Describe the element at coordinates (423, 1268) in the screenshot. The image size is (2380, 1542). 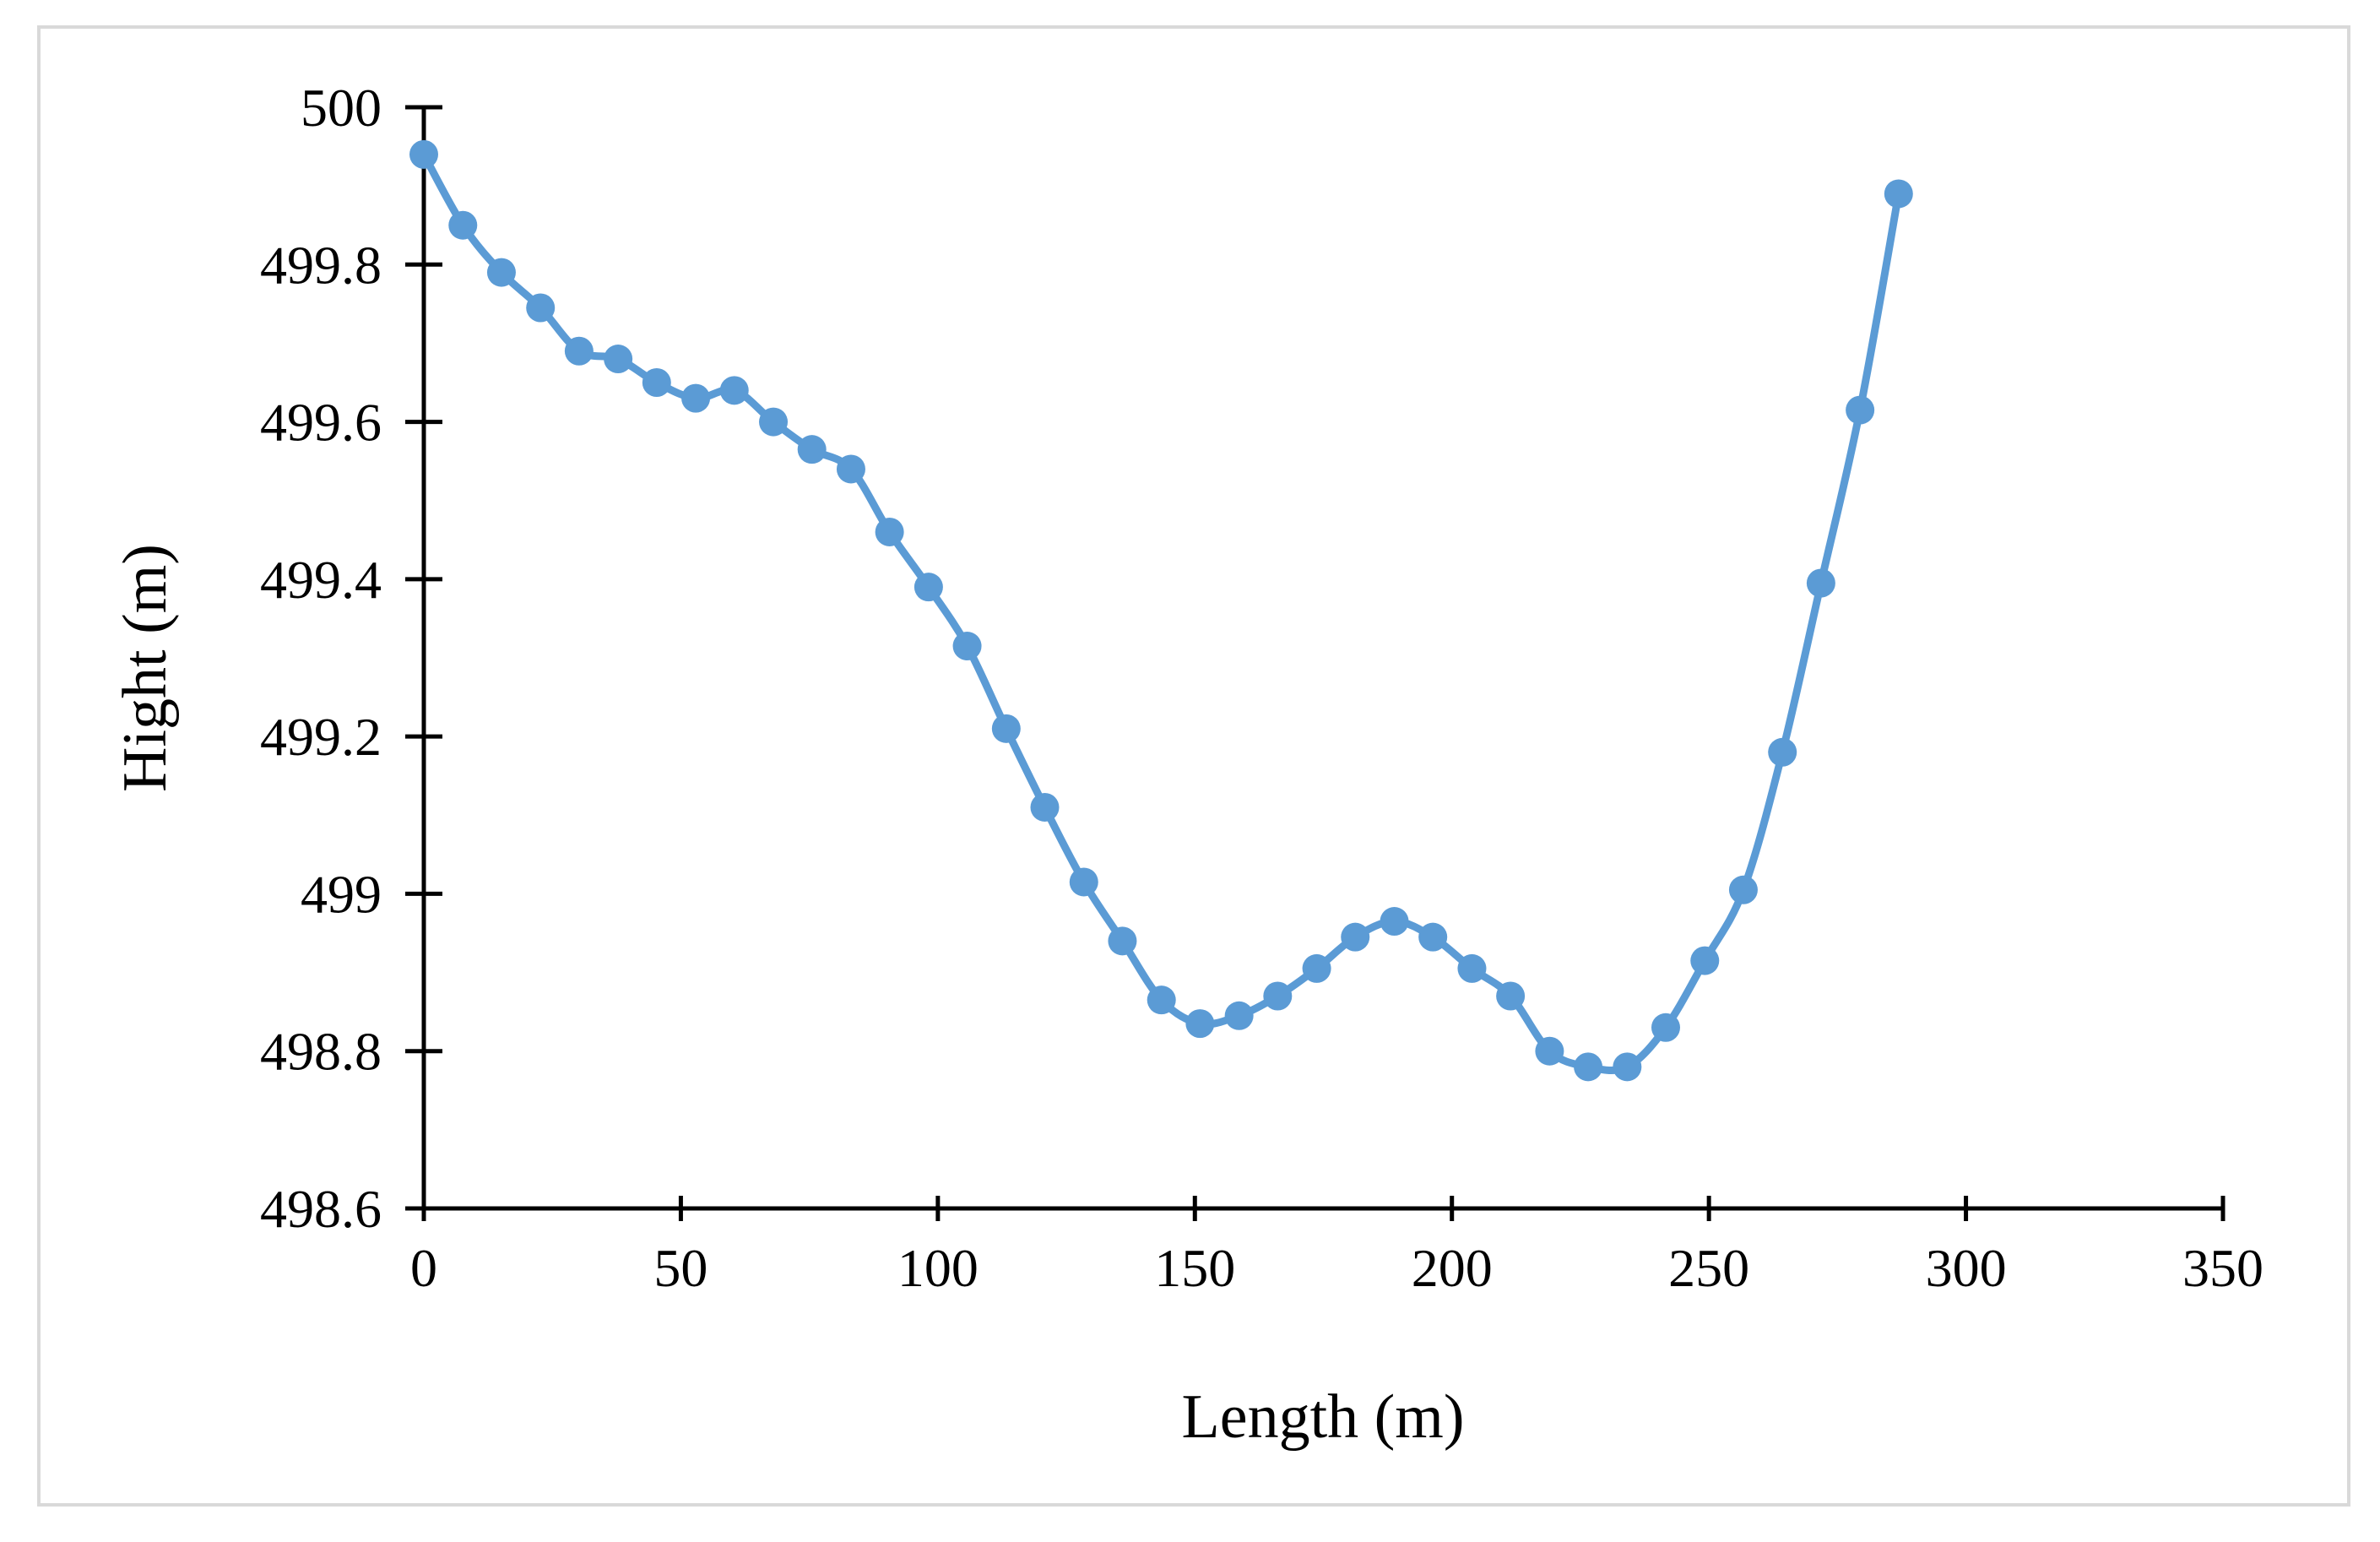
I see `x-tick-label: 0` at that location.